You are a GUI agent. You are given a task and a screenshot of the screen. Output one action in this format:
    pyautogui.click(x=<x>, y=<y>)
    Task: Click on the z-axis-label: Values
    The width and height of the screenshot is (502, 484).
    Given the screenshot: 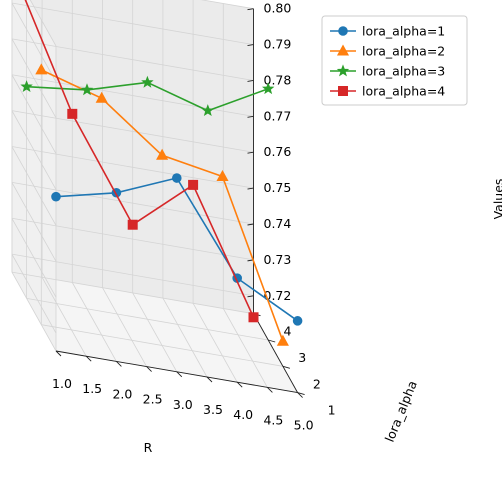 What is the action you would take?
    pyautogui.click(x=496, y=199)
    